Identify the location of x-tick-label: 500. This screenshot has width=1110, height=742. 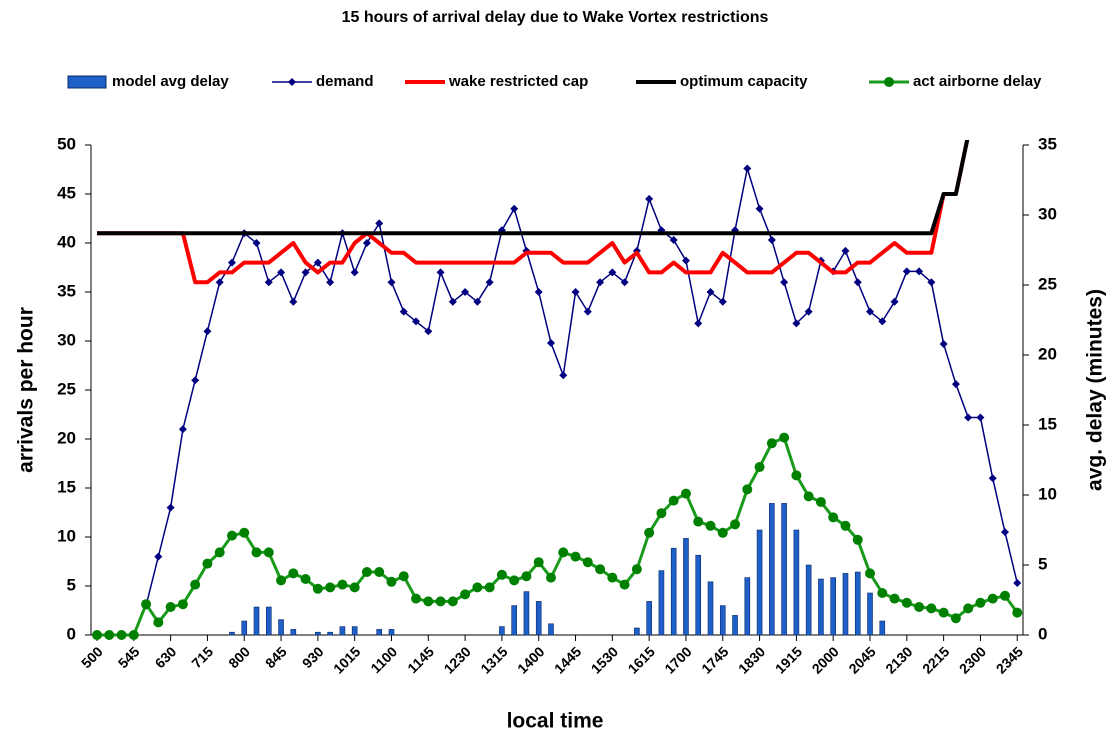
(92, 657).